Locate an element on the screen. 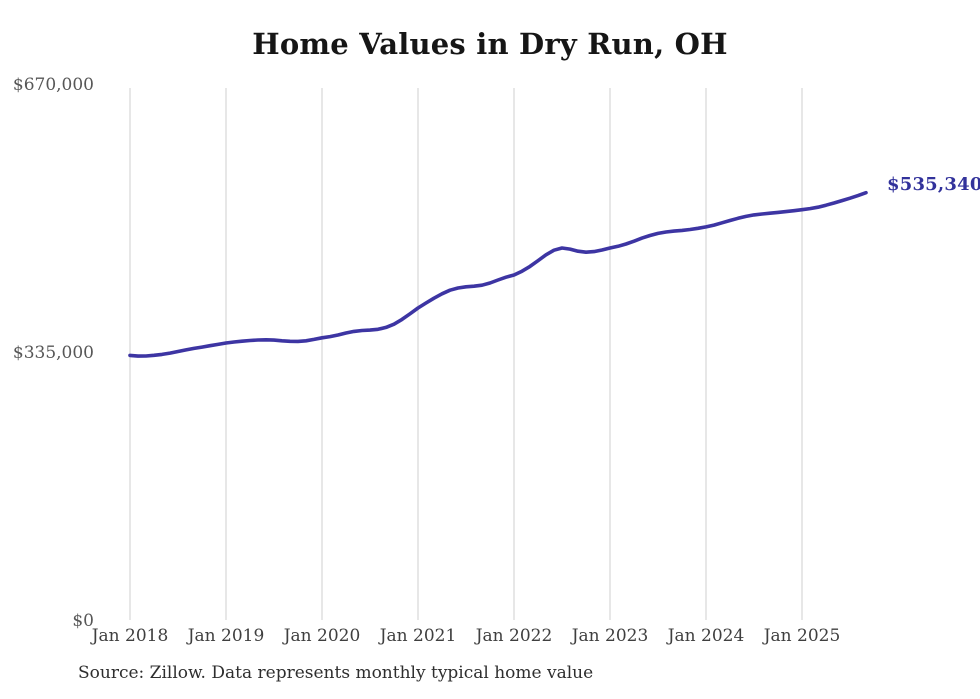  y-tick-label: $670,000 is located at coordinates (53, 85).